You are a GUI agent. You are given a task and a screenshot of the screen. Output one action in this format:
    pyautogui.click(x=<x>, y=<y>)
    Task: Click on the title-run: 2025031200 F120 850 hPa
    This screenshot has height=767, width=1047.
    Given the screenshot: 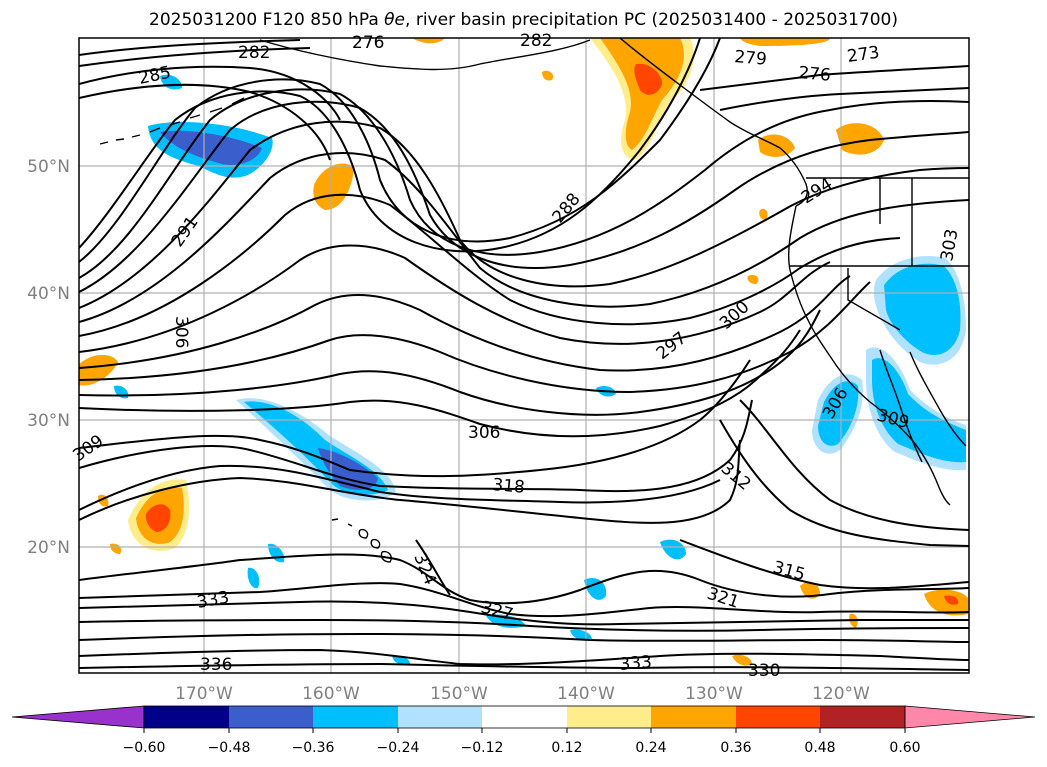 What is the action you would take?
    pyautogui.click(x=264, y=20)
    